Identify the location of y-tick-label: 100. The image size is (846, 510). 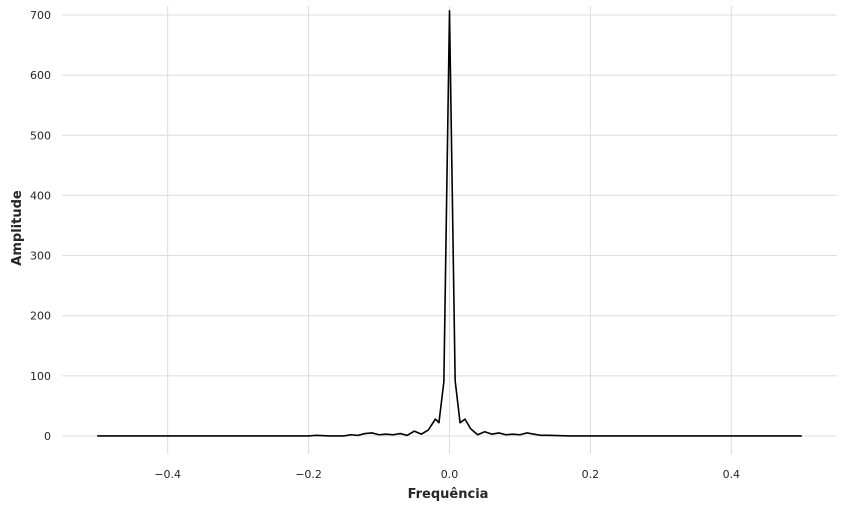
(40, 376).